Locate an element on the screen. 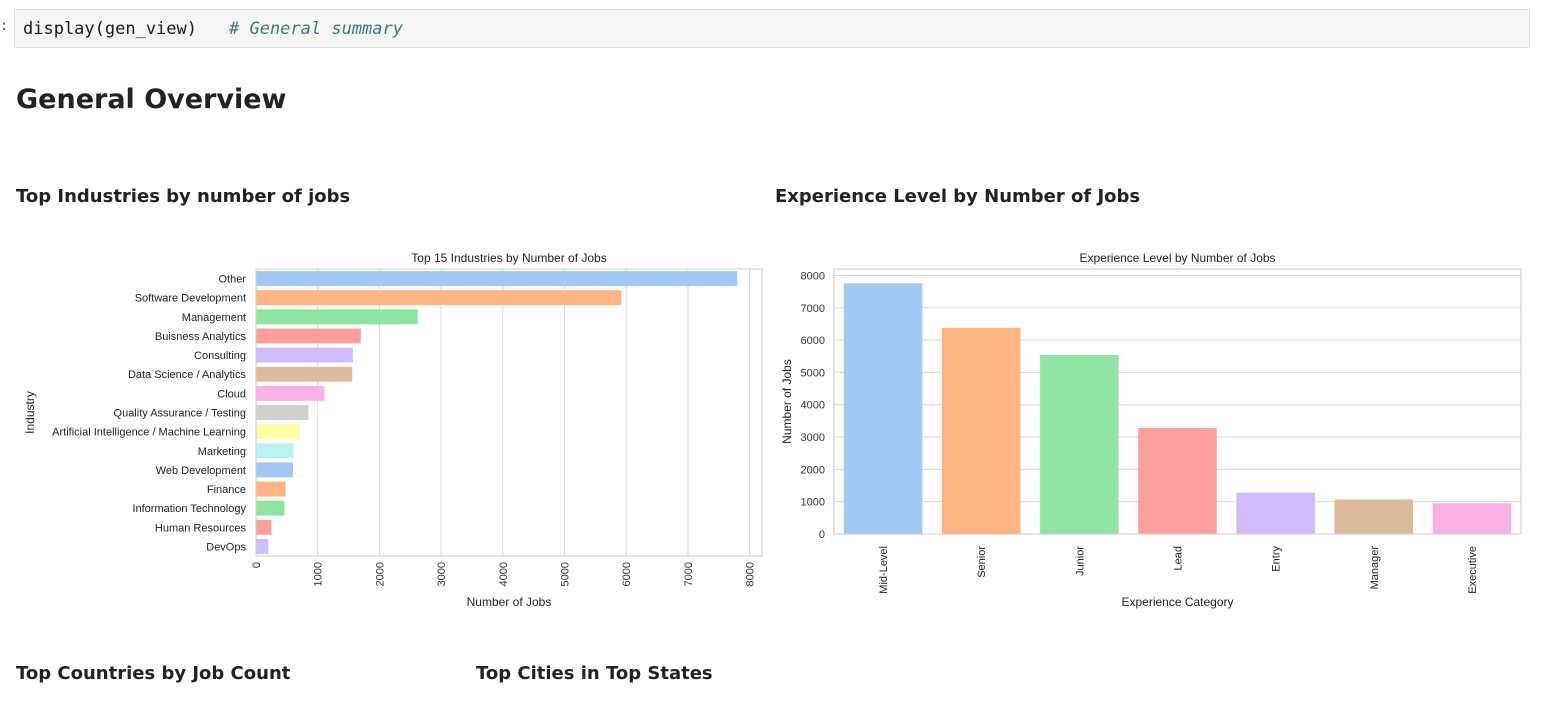  y-tick-label: DevOps is located at coordinates (226, 547).